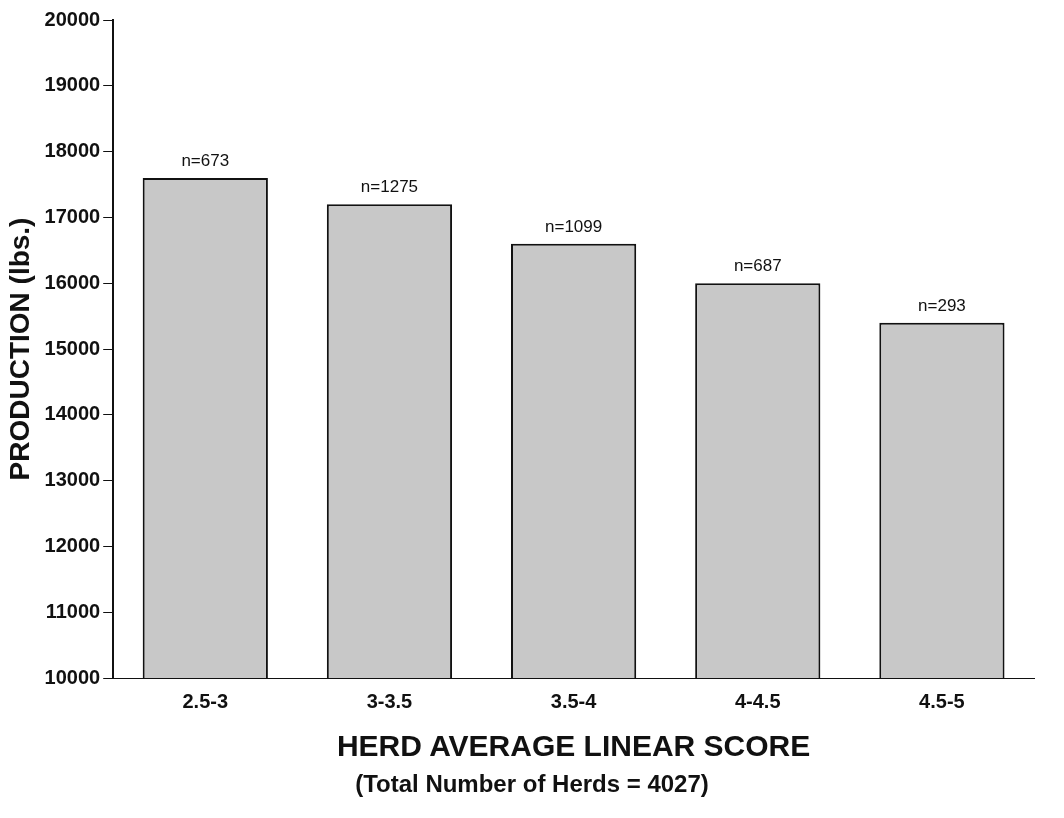 The image size is (1064, 818). Describe the element at coordinates (573, 746) in the screenshot. I see `x-axis-title: HERD AVERAGE LINEAR SCORE` at that location.